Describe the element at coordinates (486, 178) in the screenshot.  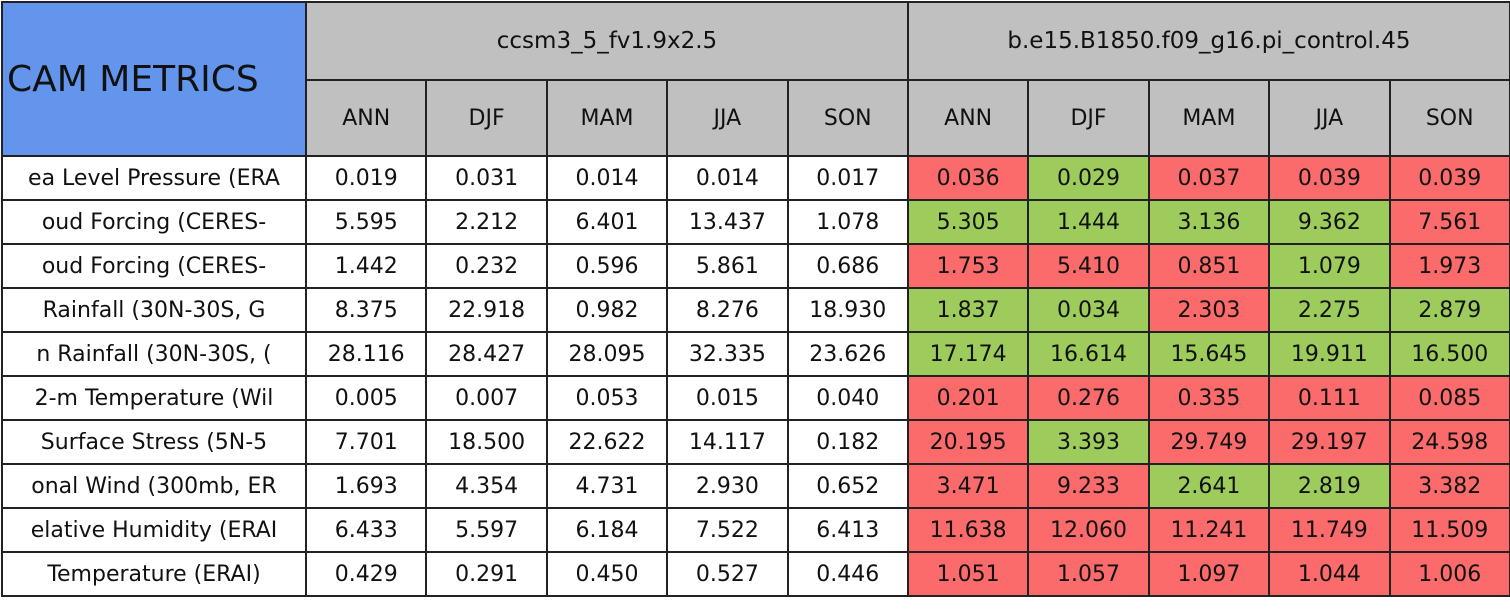
I see `value-cell: 0.031` at that location.